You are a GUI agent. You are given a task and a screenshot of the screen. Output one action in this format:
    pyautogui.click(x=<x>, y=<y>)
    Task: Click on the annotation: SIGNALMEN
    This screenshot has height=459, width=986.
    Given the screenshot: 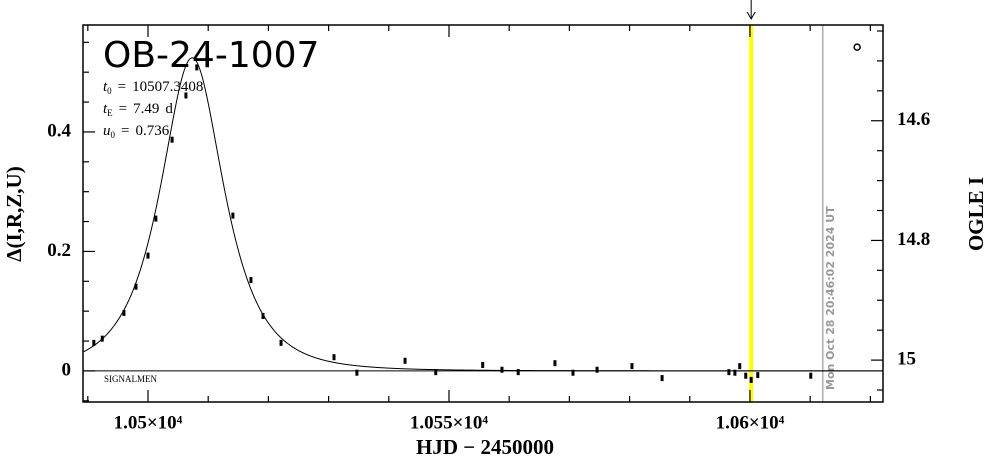 What is the action you would take?
    pyautogui.click(x=130, y=379)
    